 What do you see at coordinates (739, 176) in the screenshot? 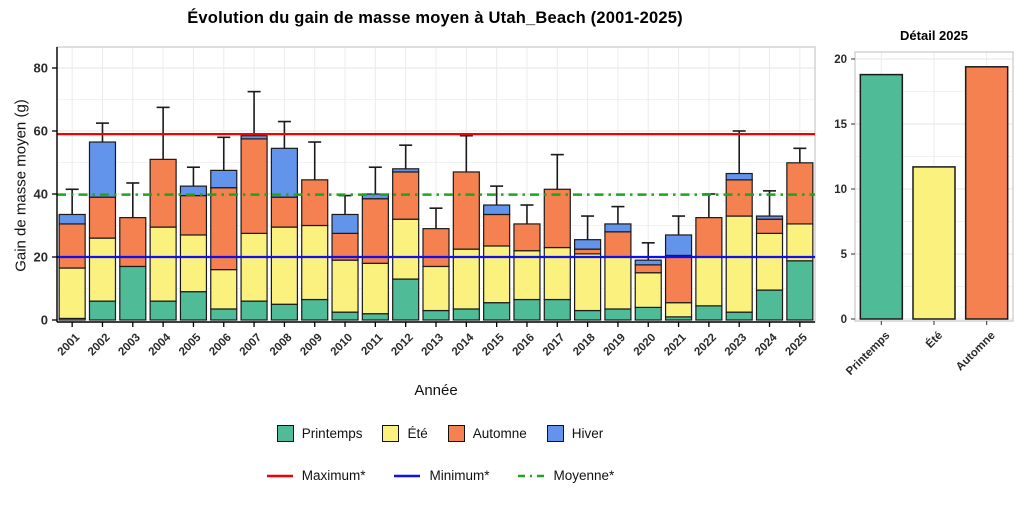
I see `bar-segment-hiver-2023` at bounding box center [739, 176].